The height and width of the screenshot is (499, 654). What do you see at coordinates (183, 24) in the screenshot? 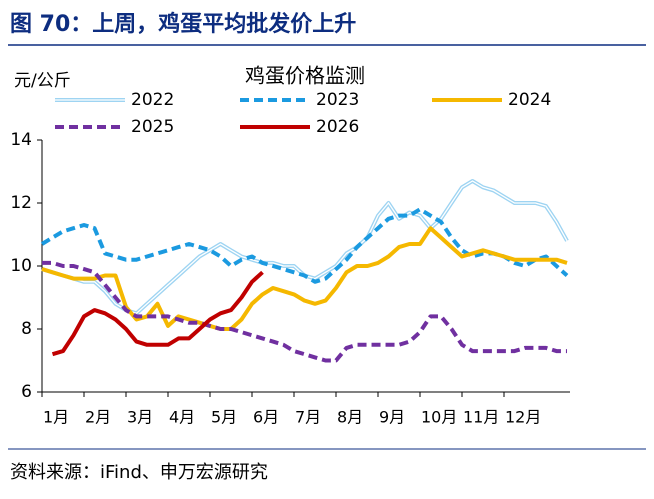
I see `page-title: 图 70：上周，鸡蛋平均批发价上升` at bounding box center [183, 24].